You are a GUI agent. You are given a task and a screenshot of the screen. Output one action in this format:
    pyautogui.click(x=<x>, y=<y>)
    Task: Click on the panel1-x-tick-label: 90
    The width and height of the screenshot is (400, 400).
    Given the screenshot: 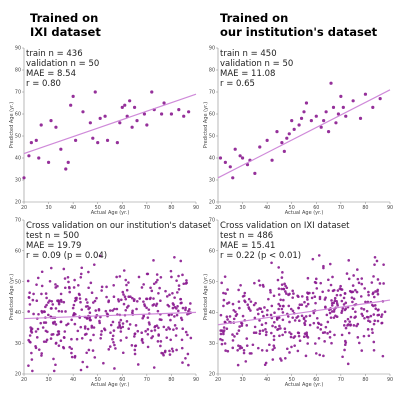 What is the action you would take?
    pyautogui.click(x=196, y=208)
    